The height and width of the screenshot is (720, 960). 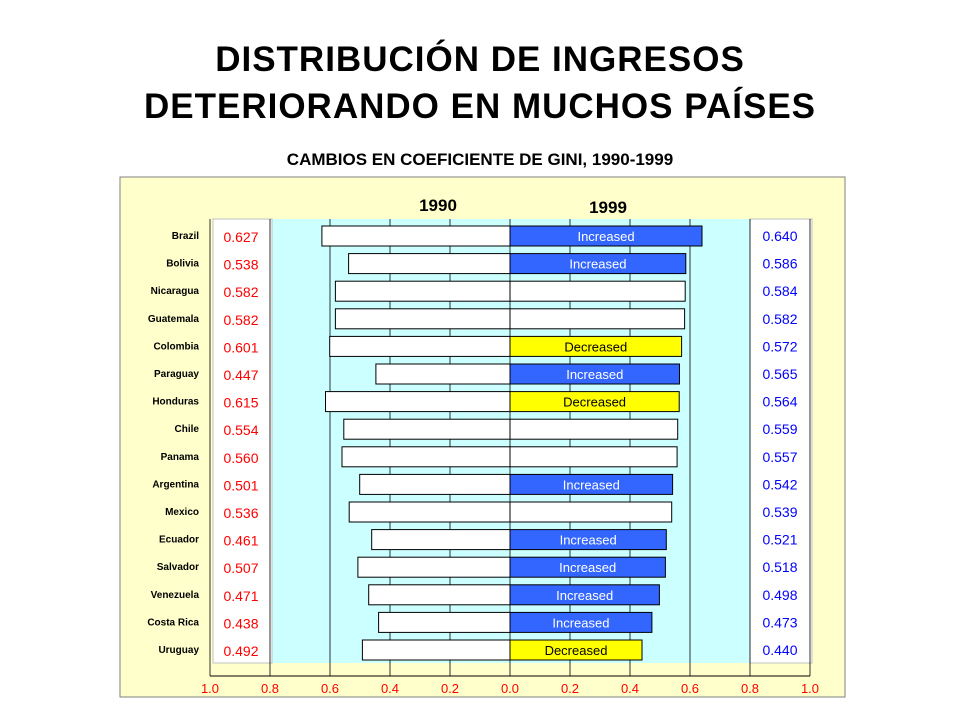 I want to click on value-label-1990: 0.447, so click(x=240, y=375).